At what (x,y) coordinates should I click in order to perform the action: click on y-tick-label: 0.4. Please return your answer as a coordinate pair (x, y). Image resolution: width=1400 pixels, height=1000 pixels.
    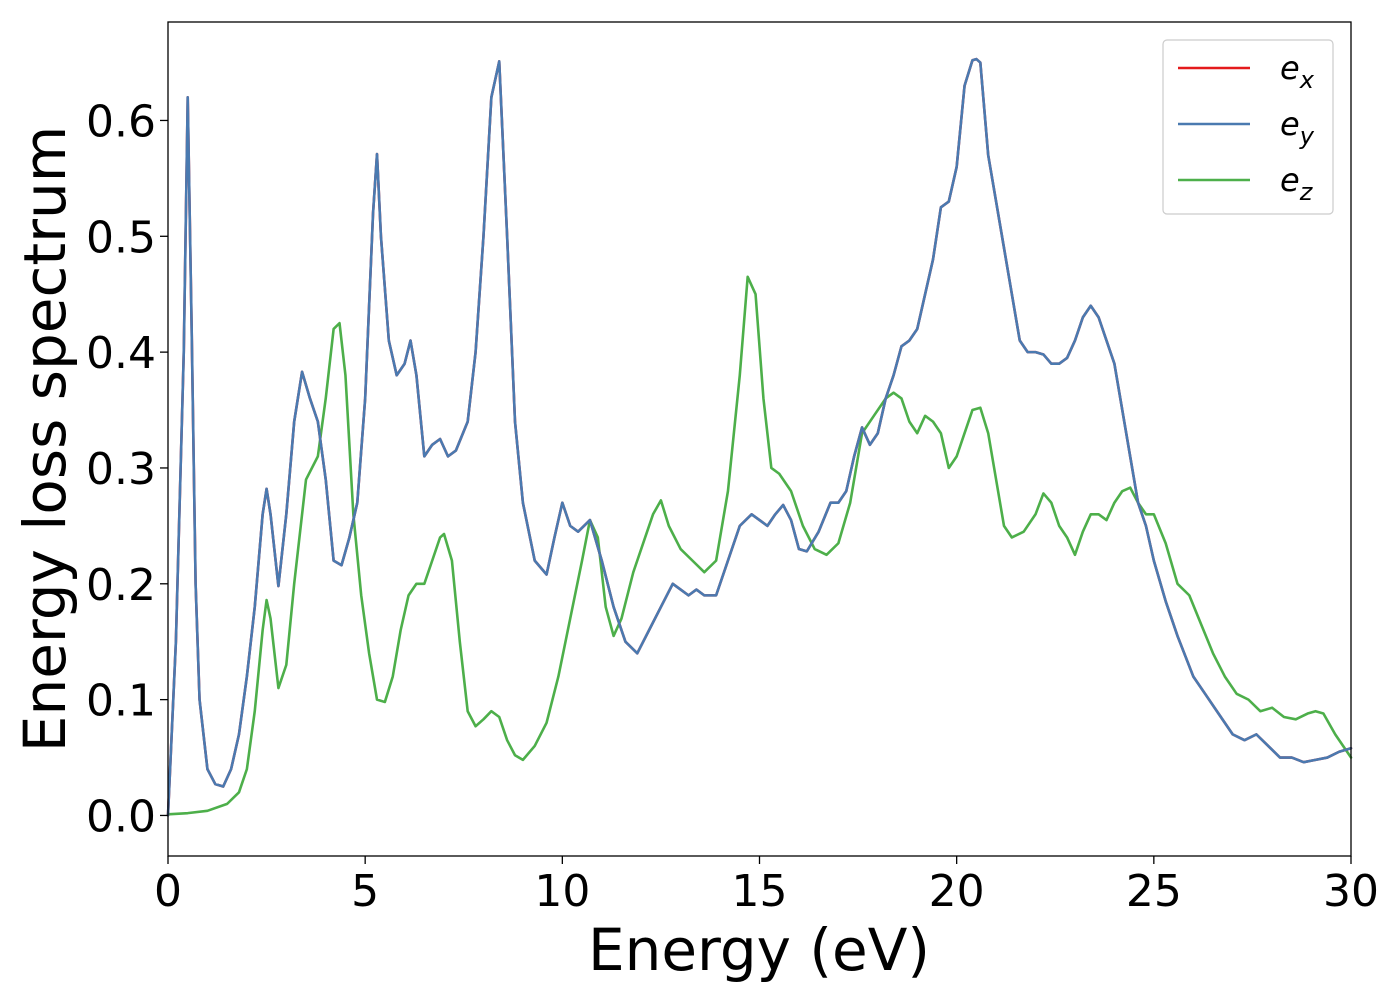
    Looking at the image, I should click on (121, 353).